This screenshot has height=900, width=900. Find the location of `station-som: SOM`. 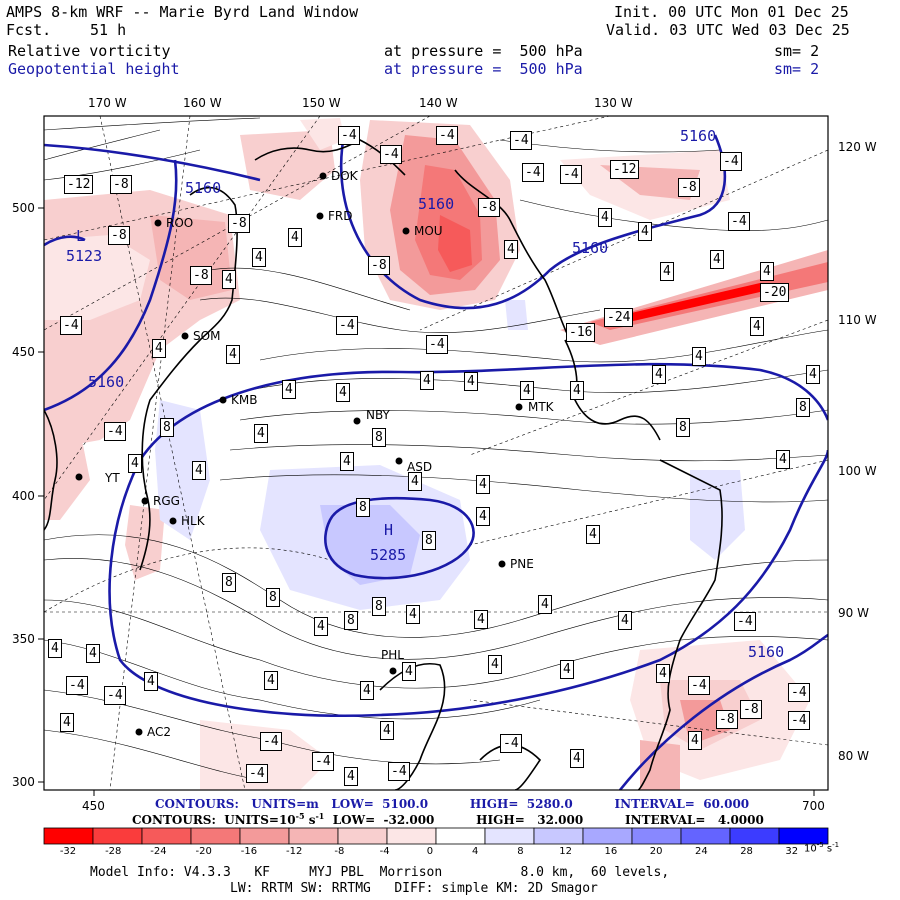

station-som: SOM is located at coordinates (207, 336).